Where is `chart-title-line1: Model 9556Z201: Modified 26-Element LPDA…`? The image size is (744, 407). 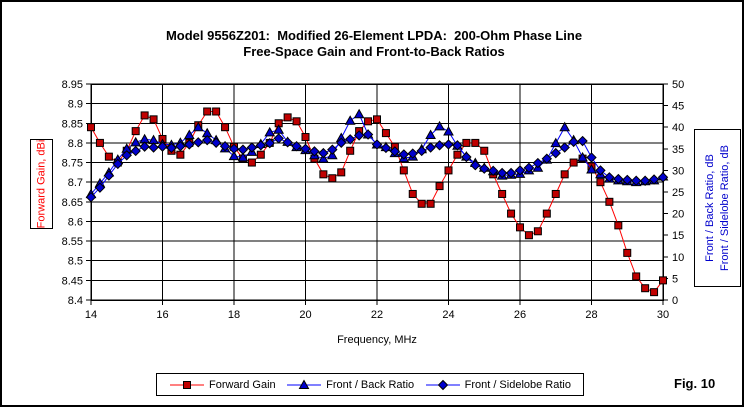
chart-title-line1: Model 9556Z201: Modified 26-Element LPDA… is located at coordinates (374, 35).